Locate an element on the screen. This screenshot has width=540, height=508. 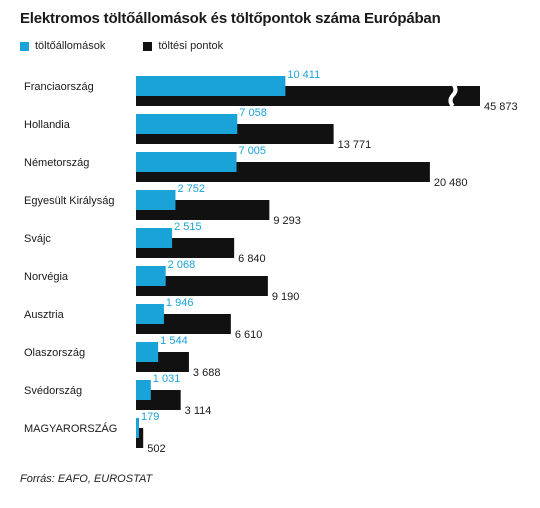
legend-label-stations: töltőállomások is located at coordinates (70, 46).